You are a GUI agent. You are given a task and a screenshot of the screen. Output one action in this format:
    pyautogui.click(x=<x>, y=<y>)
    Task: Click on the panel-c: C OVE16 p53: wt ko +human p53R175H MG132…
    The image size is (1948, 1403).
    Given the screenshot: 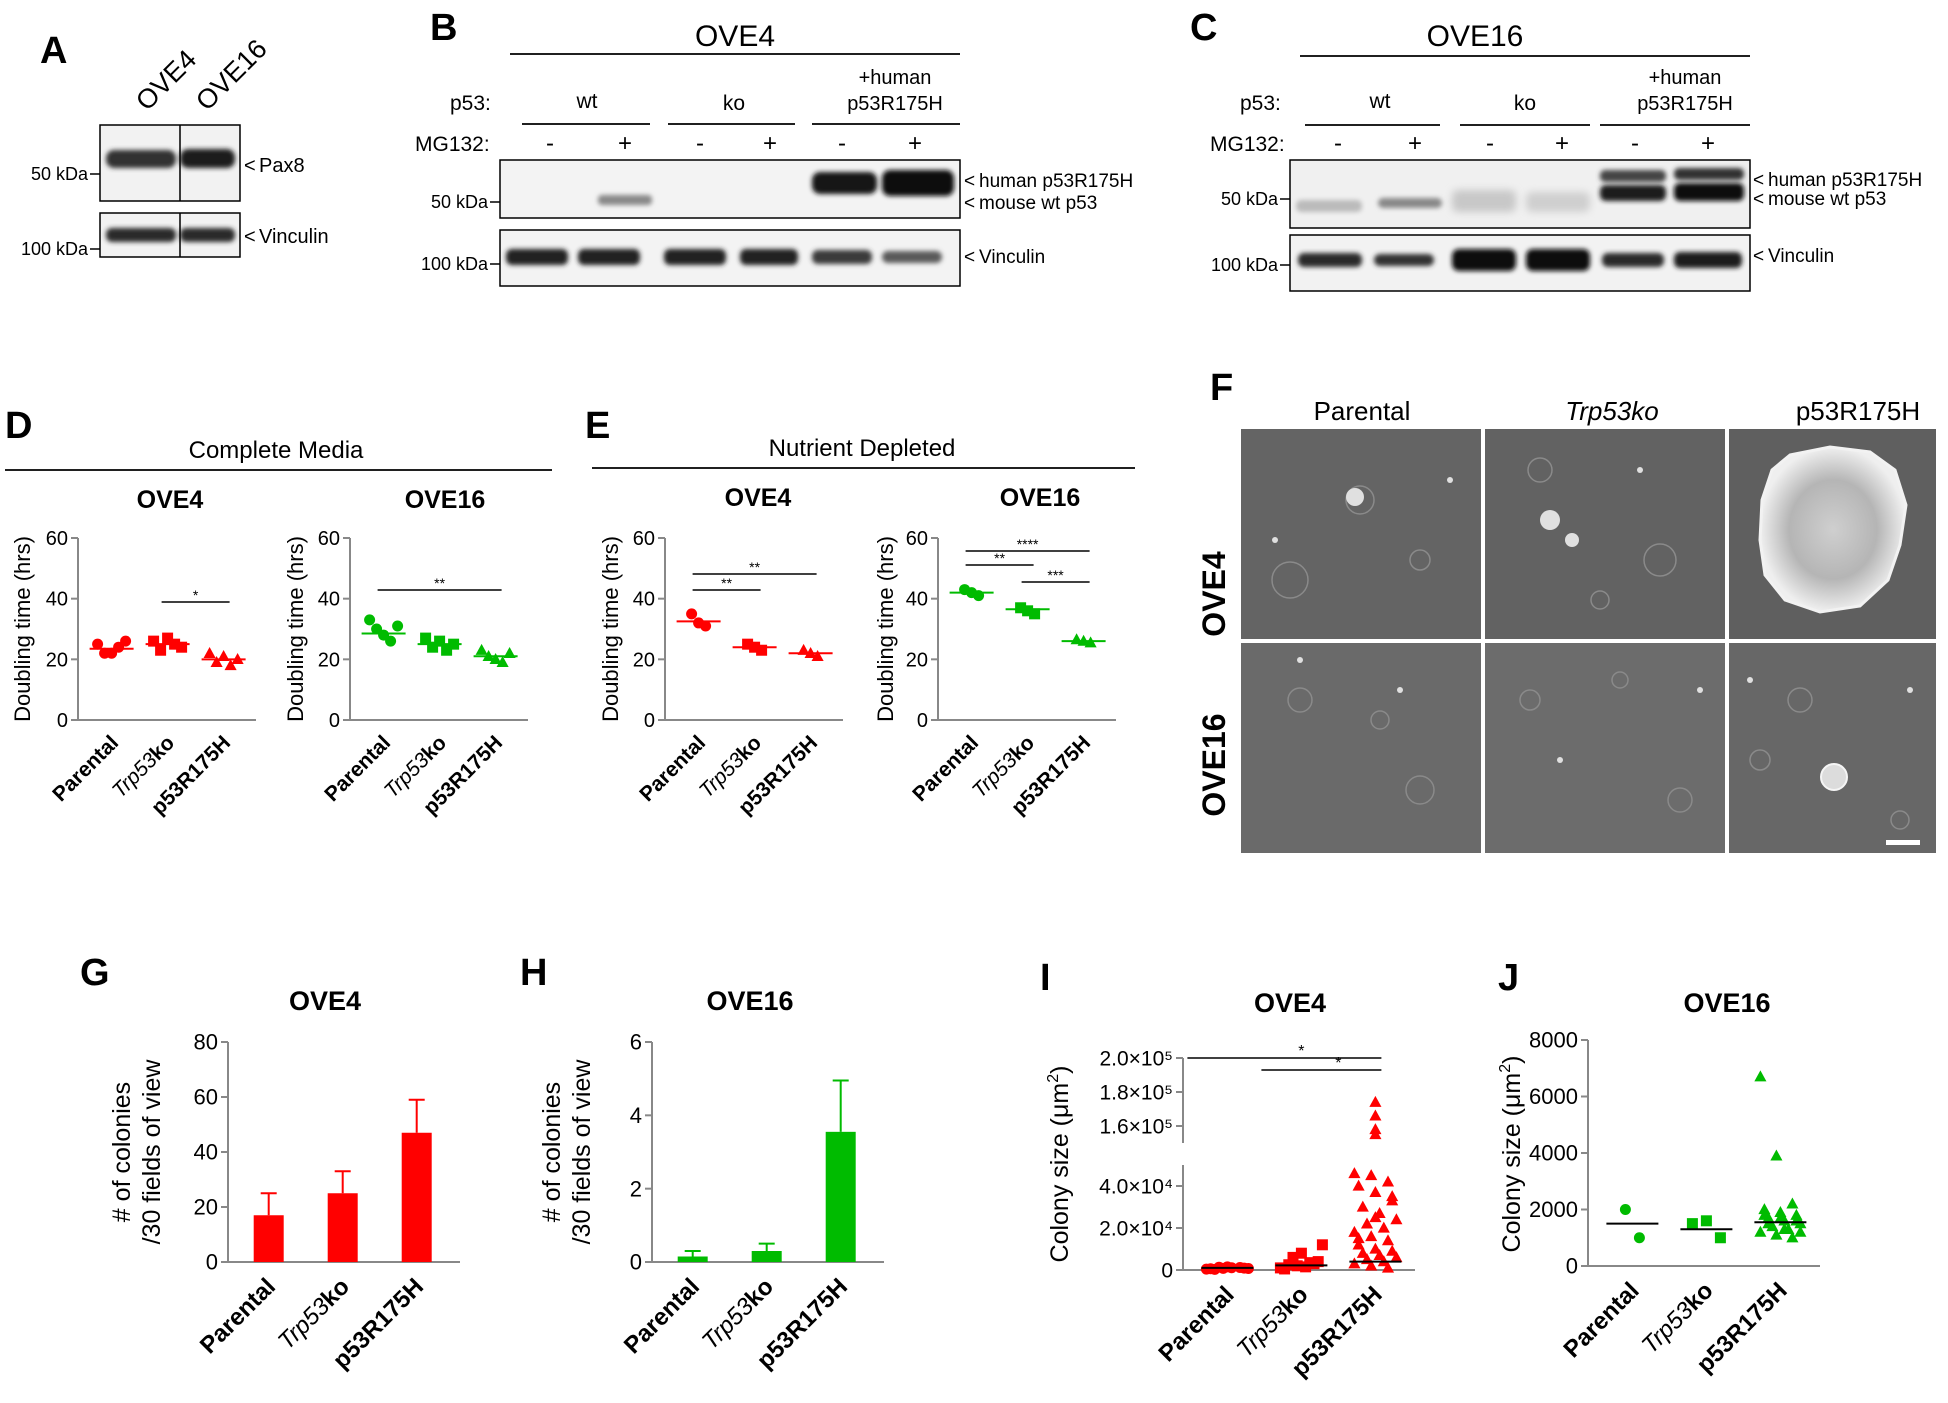 What is the action you would take?
    pyautogui.click(x=1556, y=149)
    